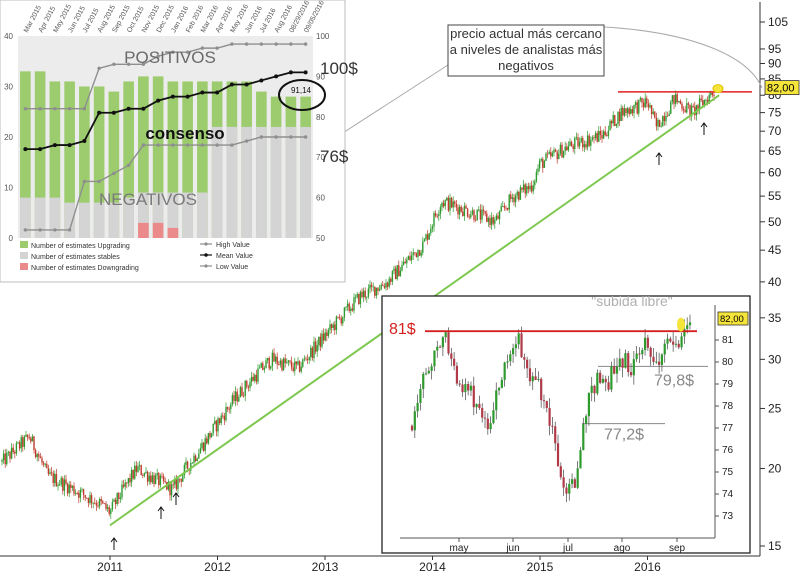 Image resolution: width=806 pixels, height=580 pixels. What do you see at coordinates (40, 154) in the screenshot?
I see `analyst-bar-upgrading` at bounding box center [40, 154].